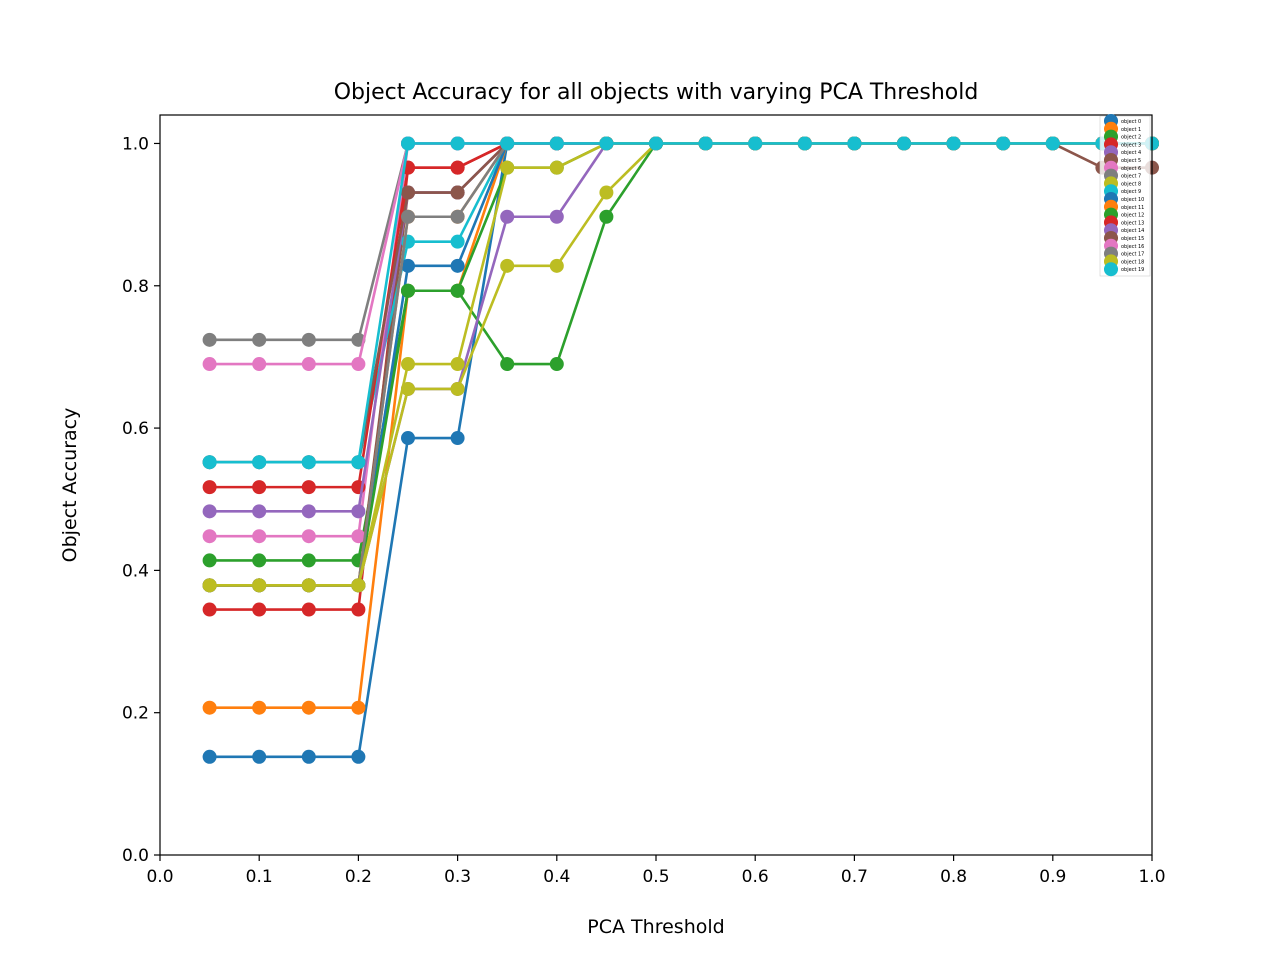  I want to click on x-tick-label: 0.5, so click(655, 877).